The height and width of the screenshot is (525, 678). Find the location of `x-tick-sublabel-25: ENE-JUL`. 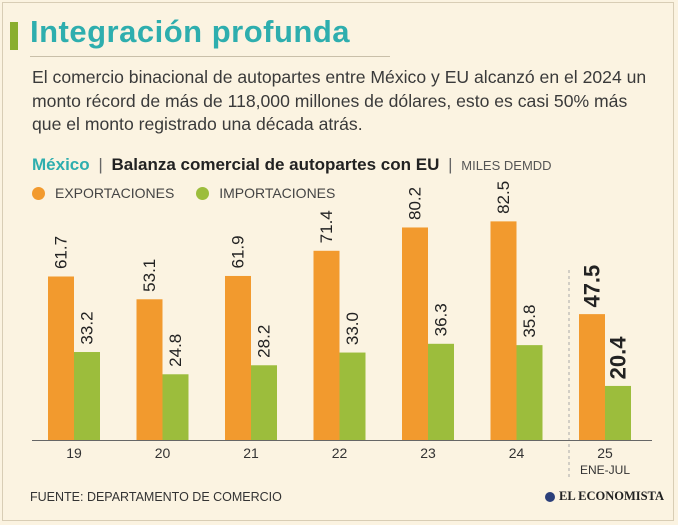

x-tick-sublabel-25: ENE-JUL is located at coordinates (605, 470).